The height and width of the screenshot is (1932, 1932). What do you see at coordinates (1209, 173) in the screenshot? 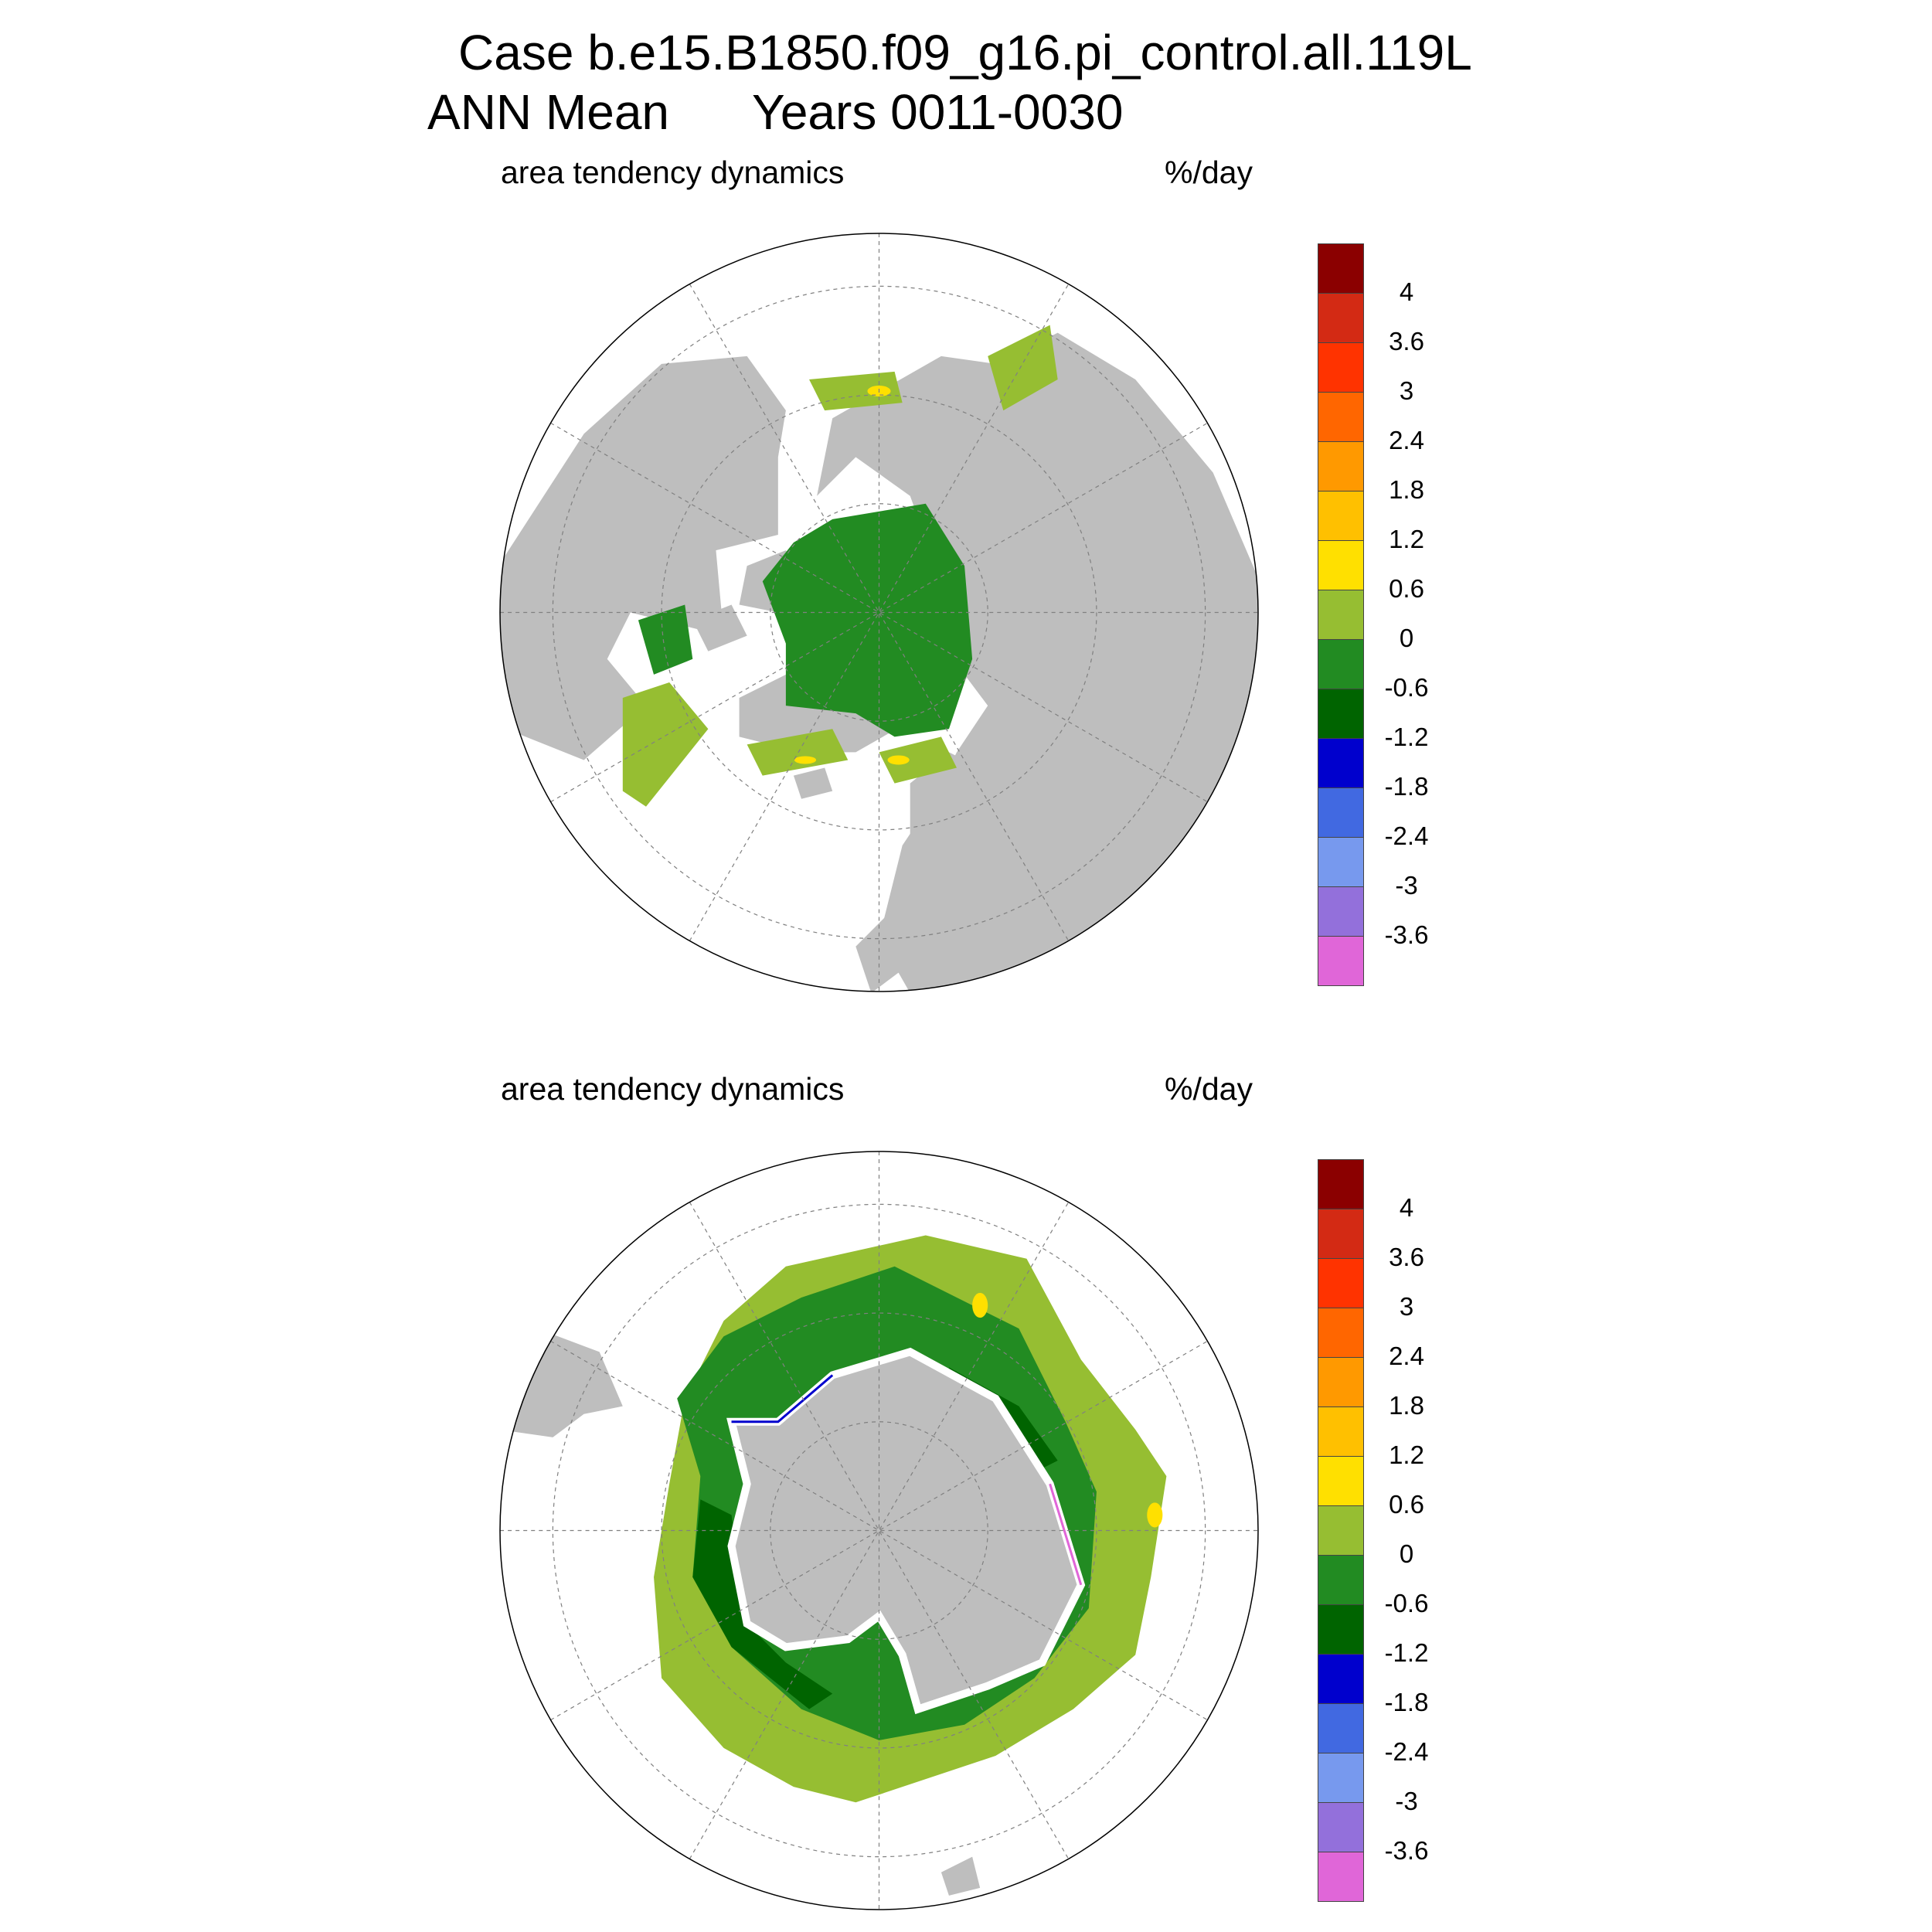
I see `north-units-label: %/day` at bounding box center [1209, 173].